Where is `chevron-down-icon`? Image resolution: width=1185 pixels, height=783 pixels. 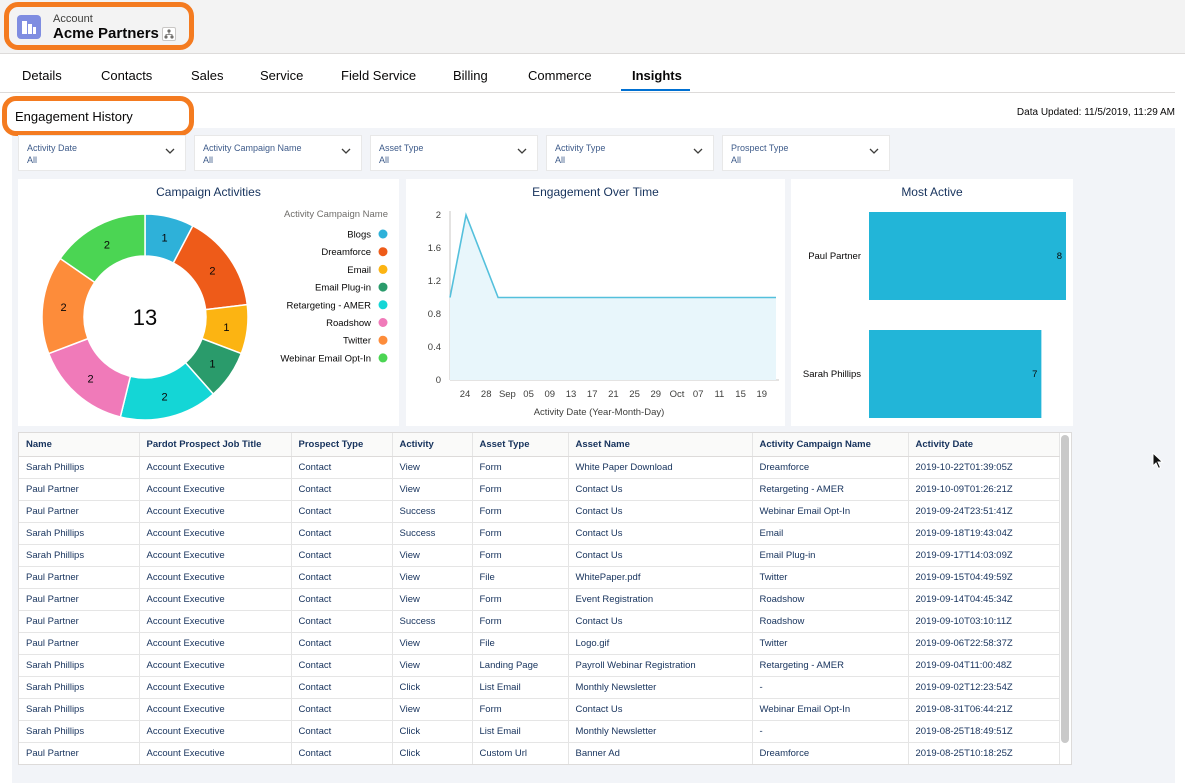
chevron-down-icon is located at coordinates (698, 151).